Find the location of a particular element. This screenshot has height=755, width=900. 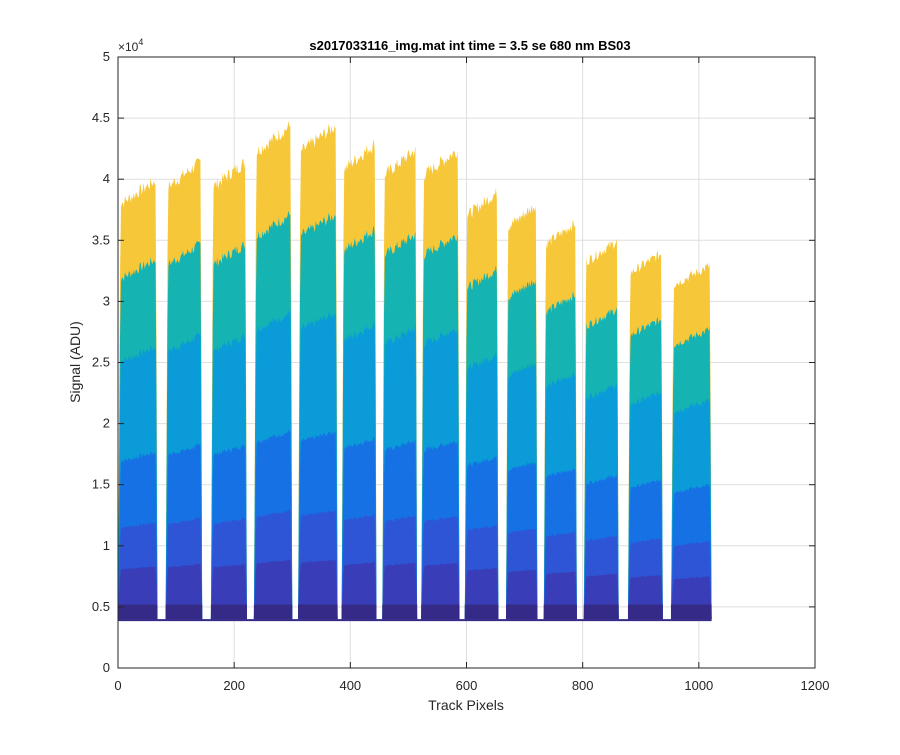

track-3-base is located at coordinates (228, 612).